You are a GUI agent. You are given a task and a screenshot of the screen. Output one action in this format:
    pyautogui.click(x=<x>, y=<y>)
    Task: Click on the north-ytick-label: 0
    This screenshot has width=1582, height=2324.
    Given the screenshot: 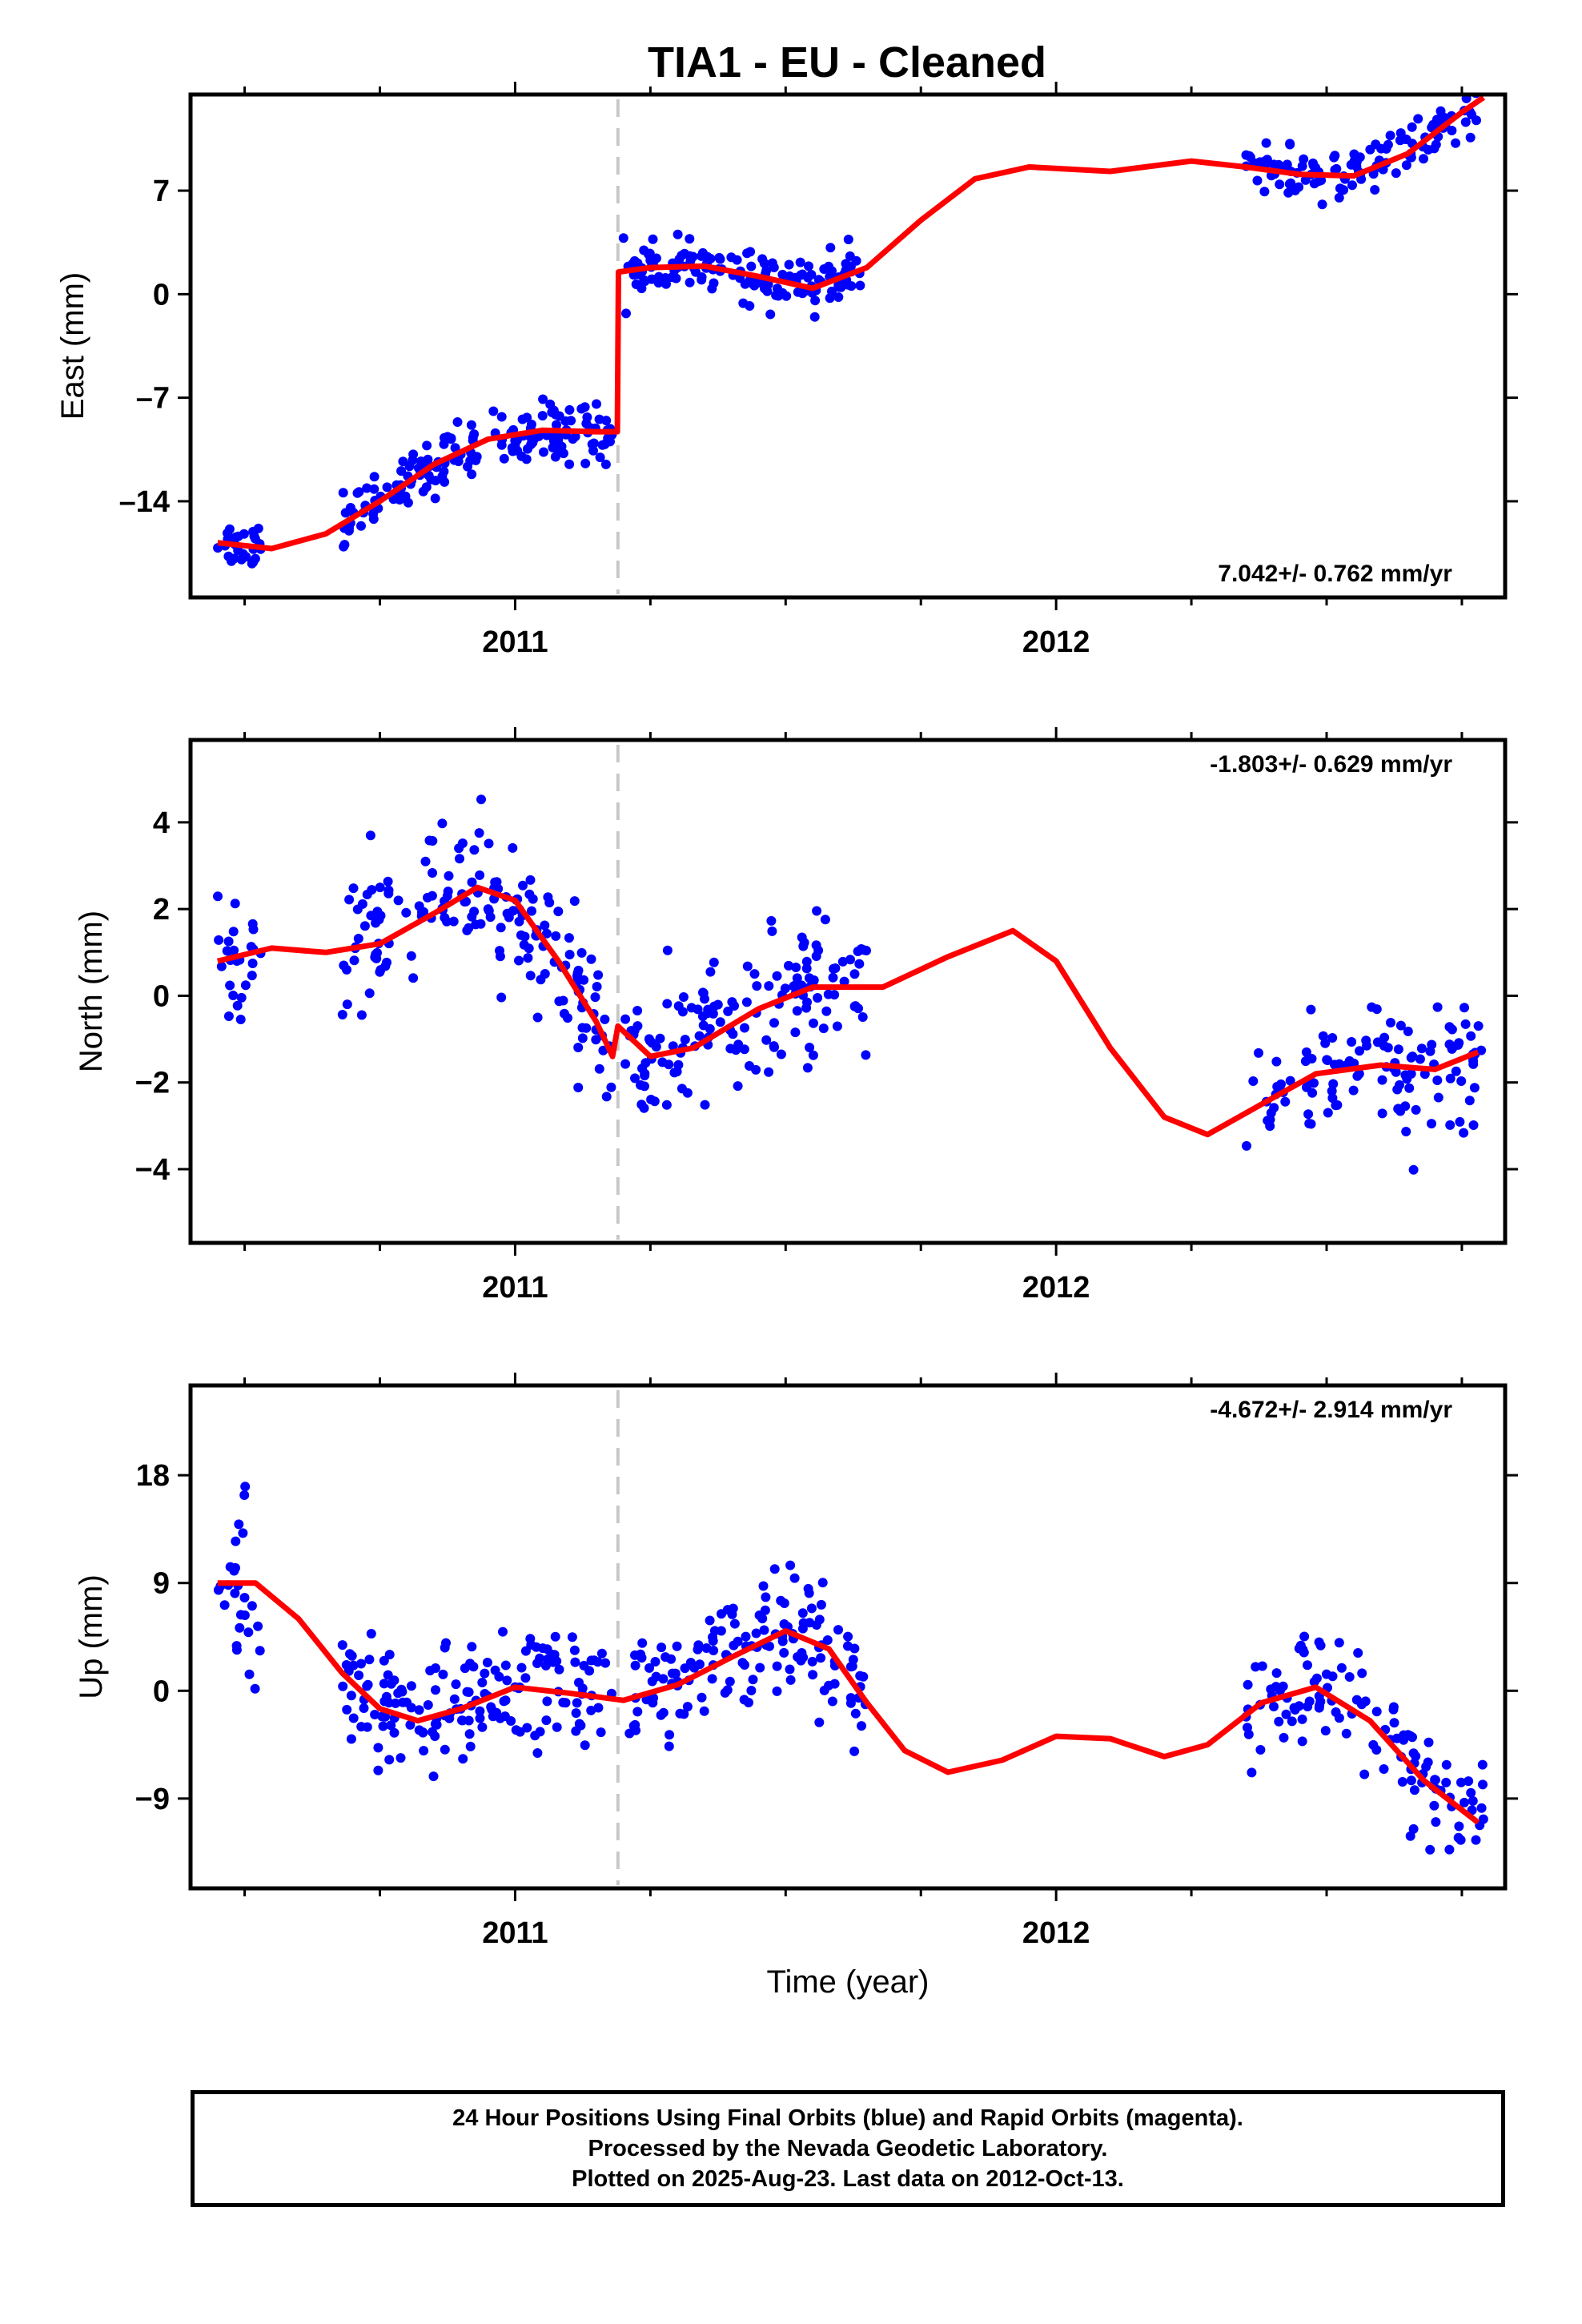 What is the action you would take?
    pyautogui.click(x=161, y=996)
    